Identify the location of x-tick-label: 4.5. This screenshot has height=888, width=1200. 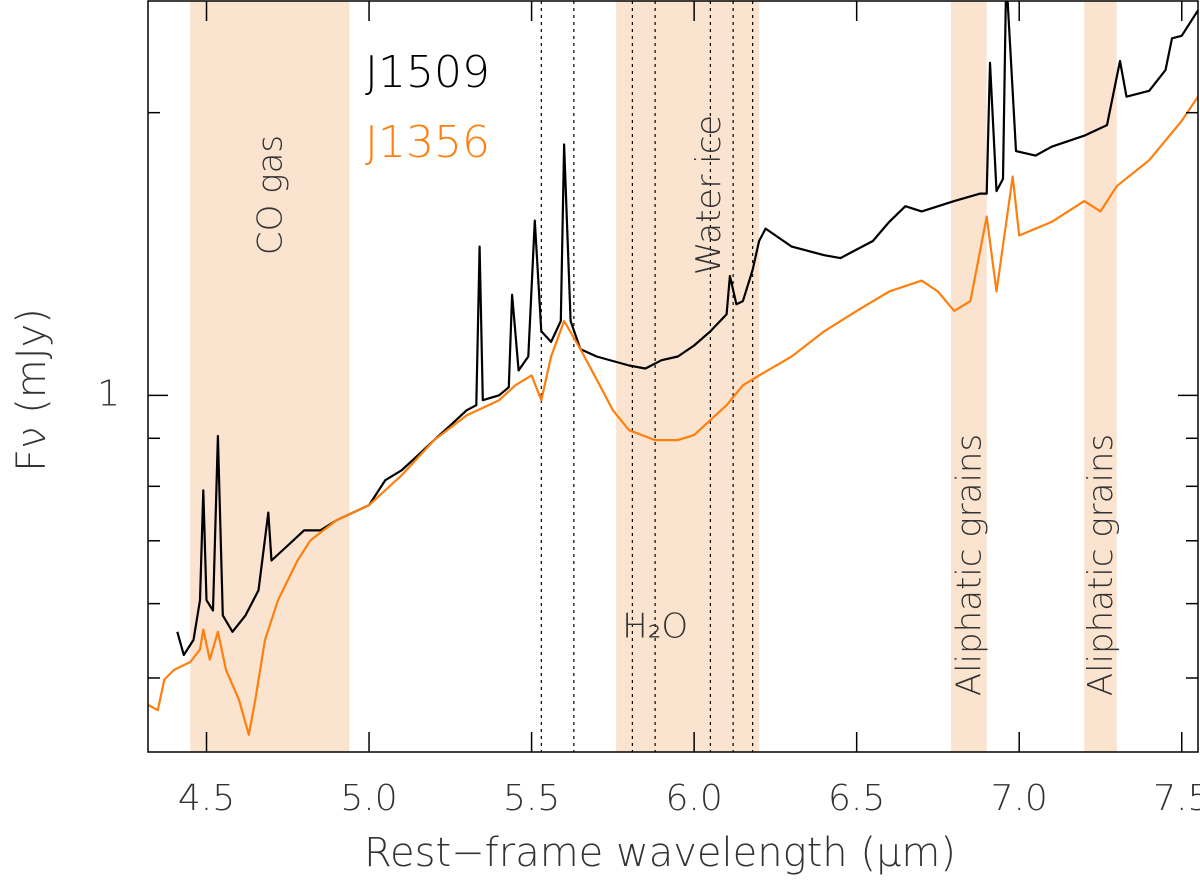
(206, 798).